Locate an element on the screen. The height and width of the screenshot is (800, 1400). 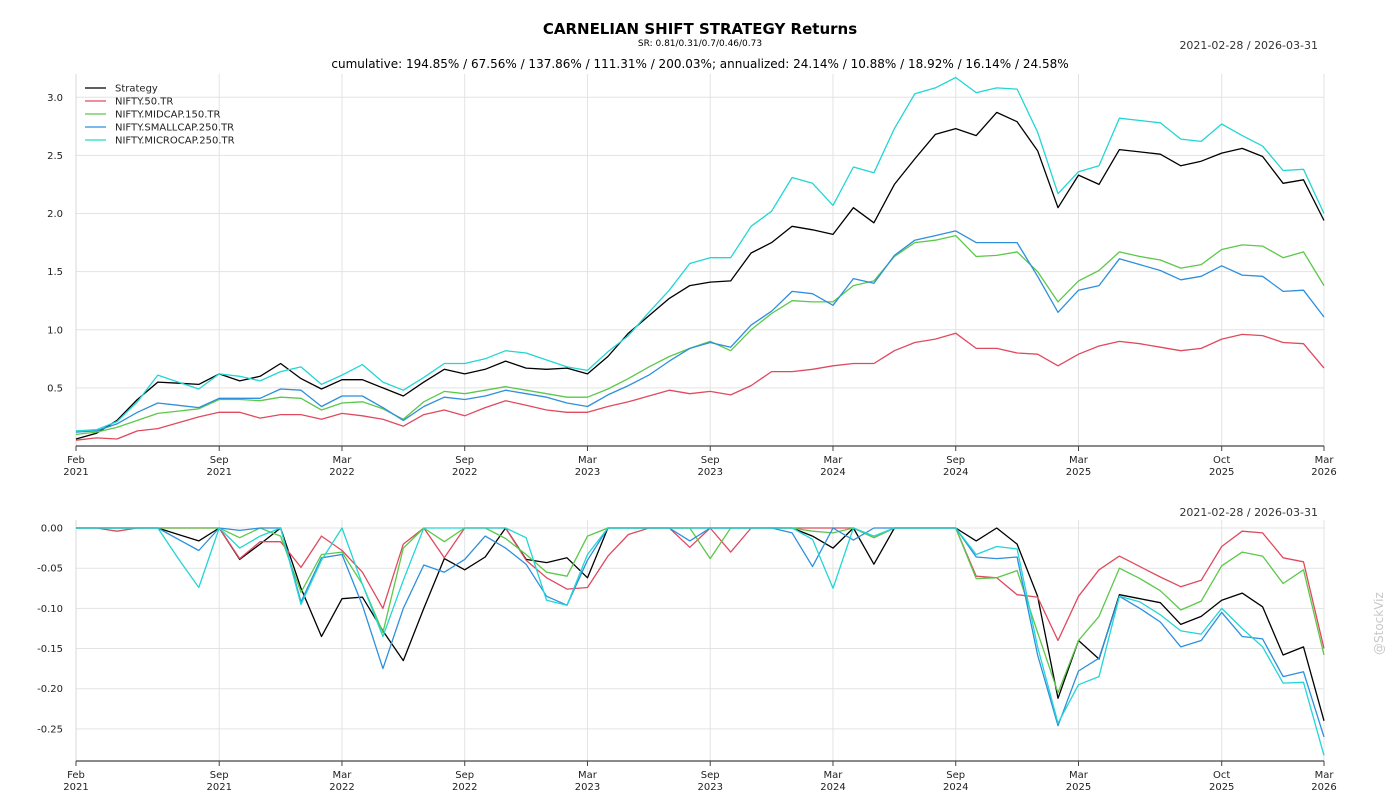
drawdown-y-tick-label: -0.05 is located at coordinates (50, 569).